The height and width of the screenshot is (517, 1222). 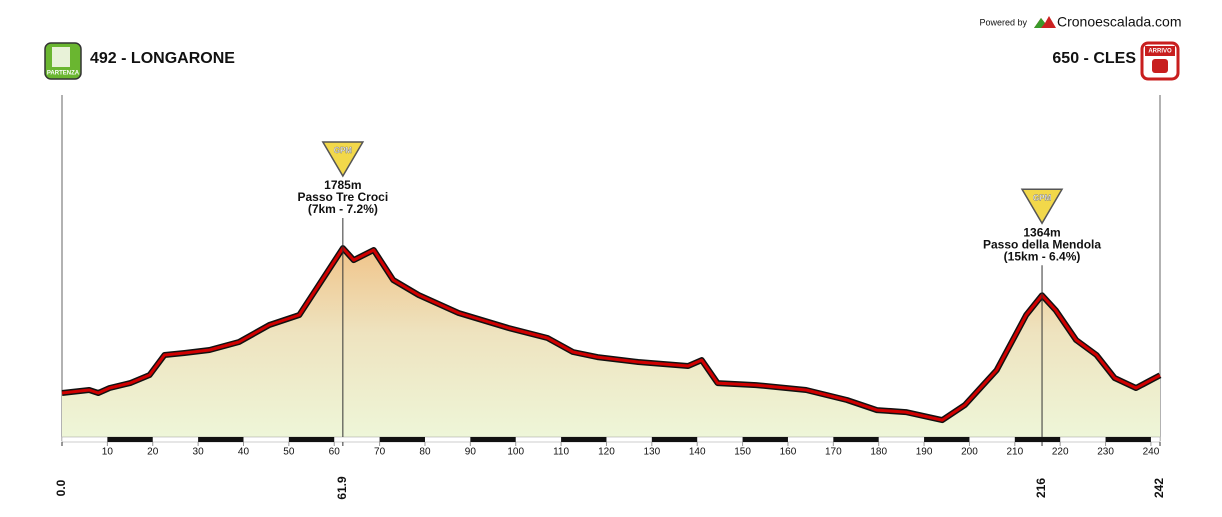 I want to click on x-tick-label: 50, so click(x=289, y=452).